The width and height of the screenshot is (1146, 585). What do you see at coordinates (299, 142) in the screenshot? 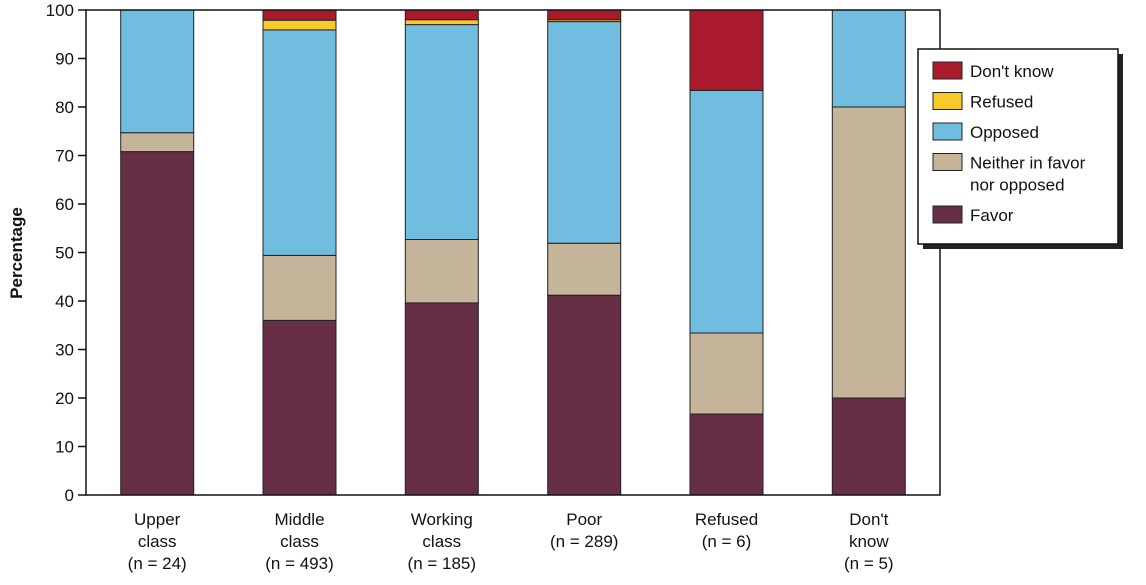
I see `bar-middle-opposed` at bounding box center [299, 142].